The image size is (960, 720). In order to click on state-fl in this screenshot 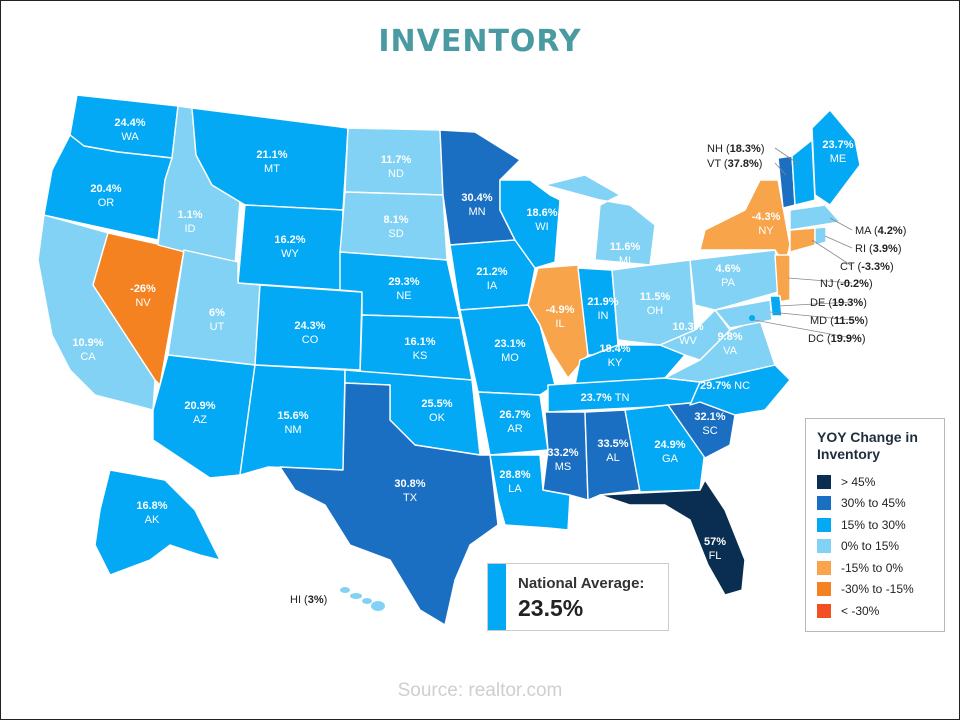, I will do `click(672, 537)`.